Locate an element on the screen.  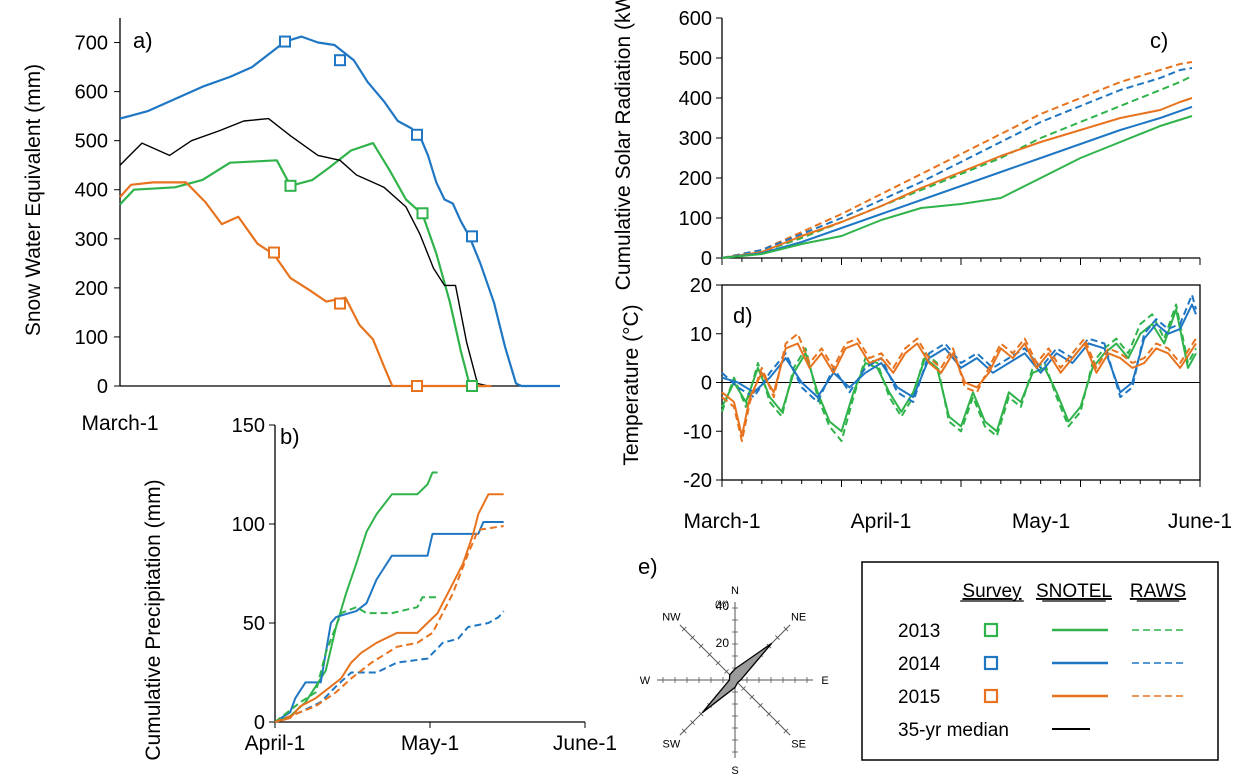
panel-d-series-2014-raws is located at coordinates (959, 348).